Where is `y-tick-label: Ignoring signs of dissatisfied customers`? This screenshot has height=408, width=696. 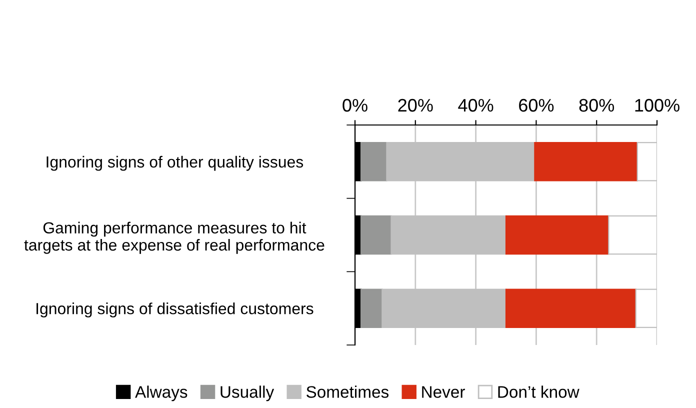 y-tick-label: Ignoring signs of dissatisfied customers is located at coordinates (175, 310).